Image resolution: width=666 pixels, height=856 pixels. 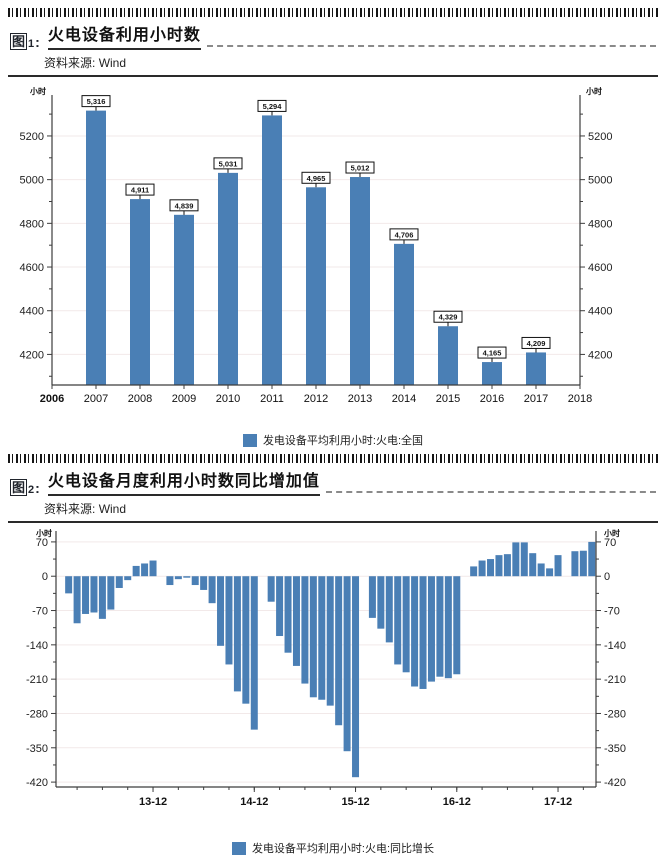 I want to click on svg-text: 5,294, so click(x=273, y=106).